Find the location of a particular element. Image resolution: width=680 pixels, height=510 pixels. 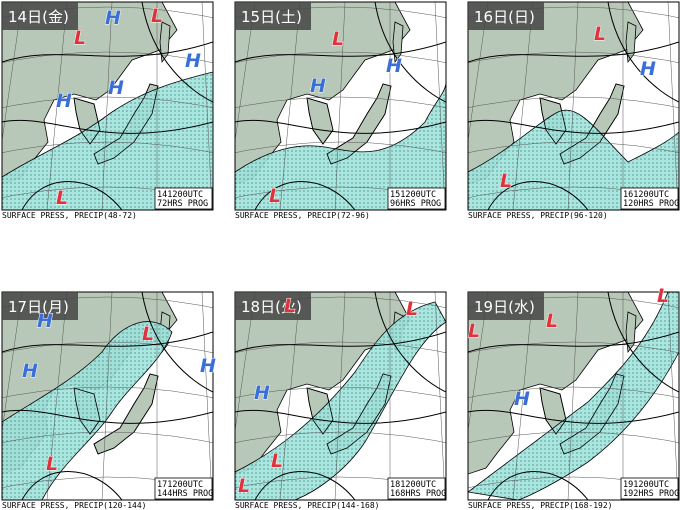

valid-time: 141200UTC is located at coordinates (180, 195).